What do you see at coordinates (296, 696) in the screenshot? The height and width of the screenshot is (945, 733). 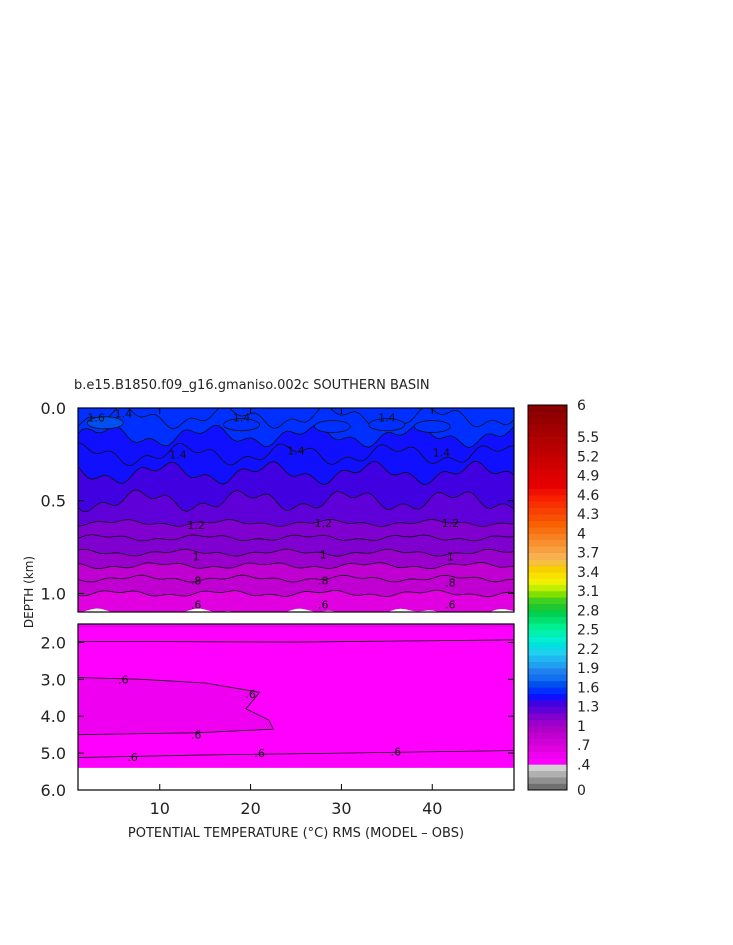 I see `lower-panel-fill` at bounding box center [296, 696].